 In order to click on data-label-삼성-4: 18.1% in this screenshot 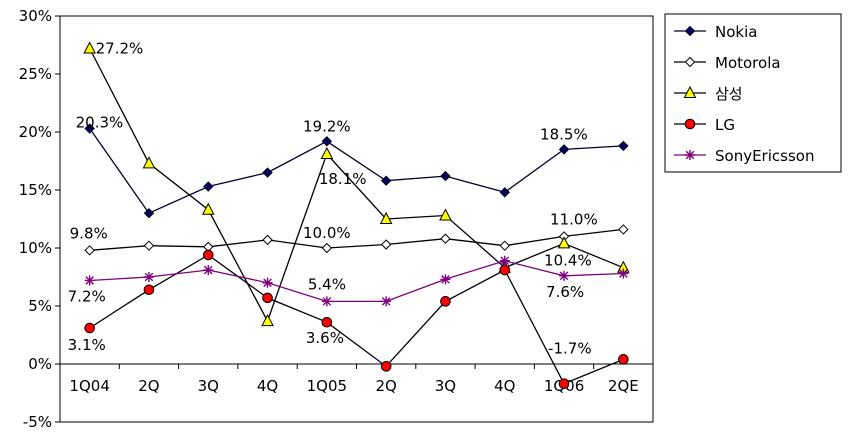, I will do `click(343, 179)`.